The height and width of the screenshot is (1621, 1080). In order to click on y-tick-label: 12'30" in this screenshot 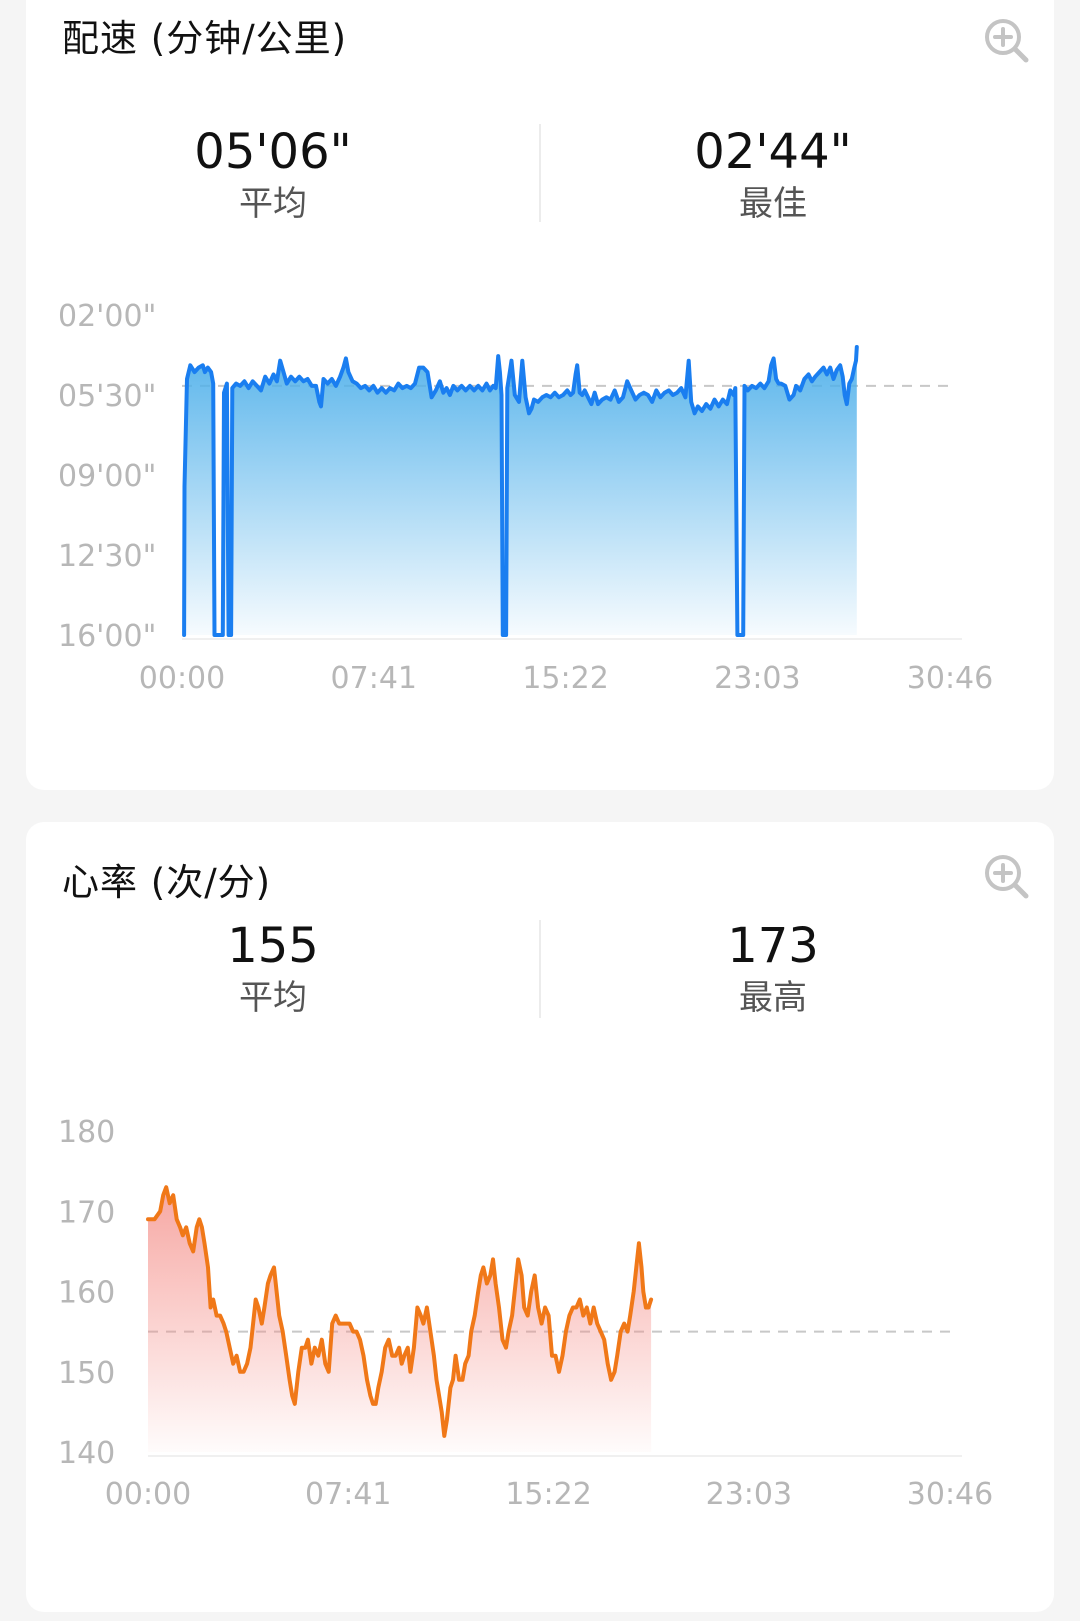, I will do `click(107, 556)`.